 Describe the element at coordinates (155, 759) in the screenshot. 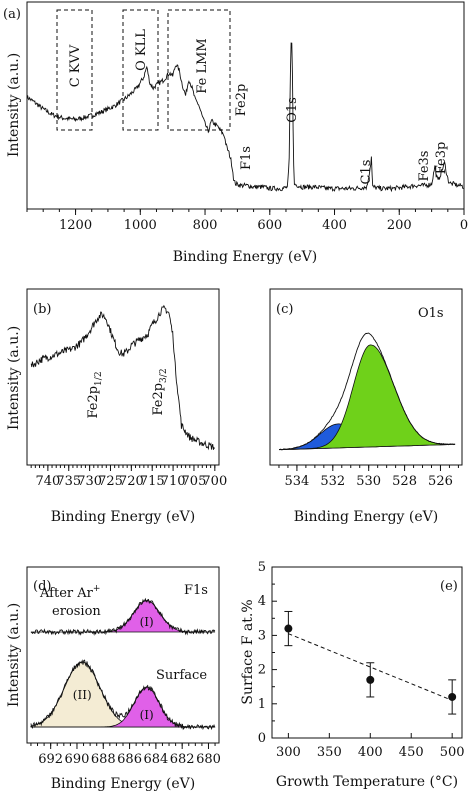

I see `d-xtick-label: 684` at that location.